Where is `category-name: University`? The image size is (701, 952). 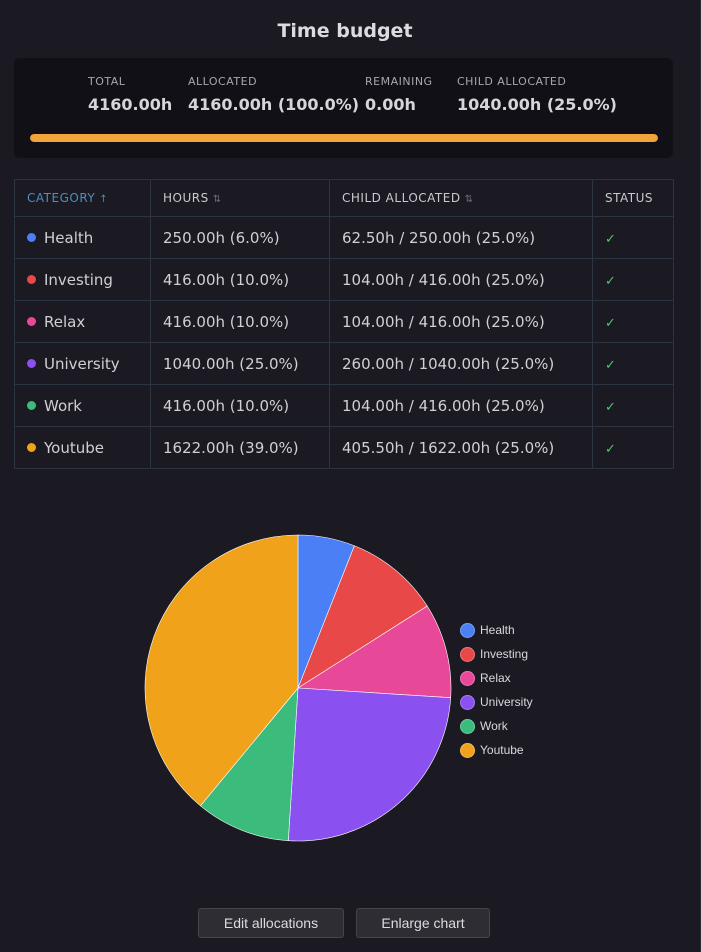 category-name: University is located at coordinates (82, 363).